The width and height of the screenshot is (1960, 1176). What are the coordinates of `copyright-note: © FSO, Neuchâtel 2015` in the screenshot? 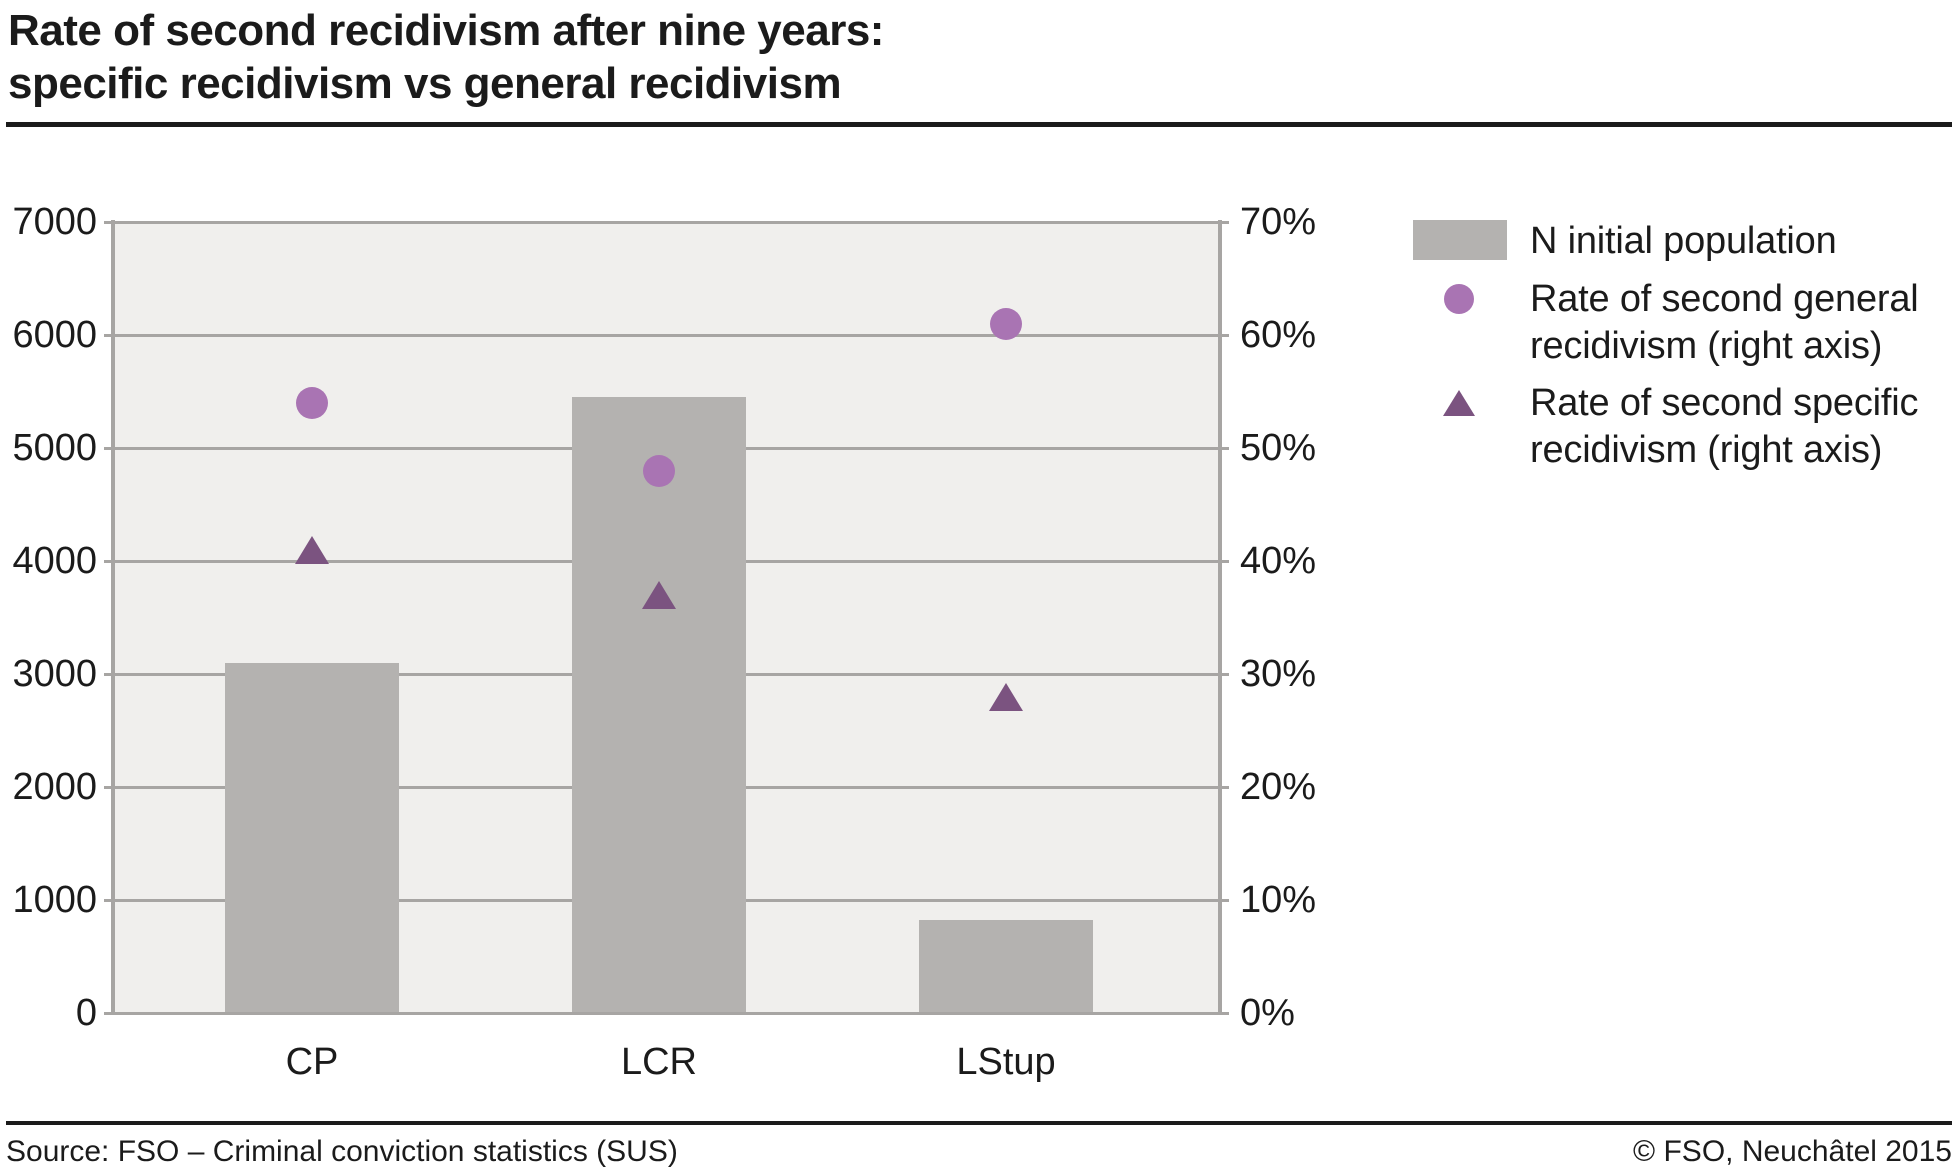 It's located at (1792, 1151).